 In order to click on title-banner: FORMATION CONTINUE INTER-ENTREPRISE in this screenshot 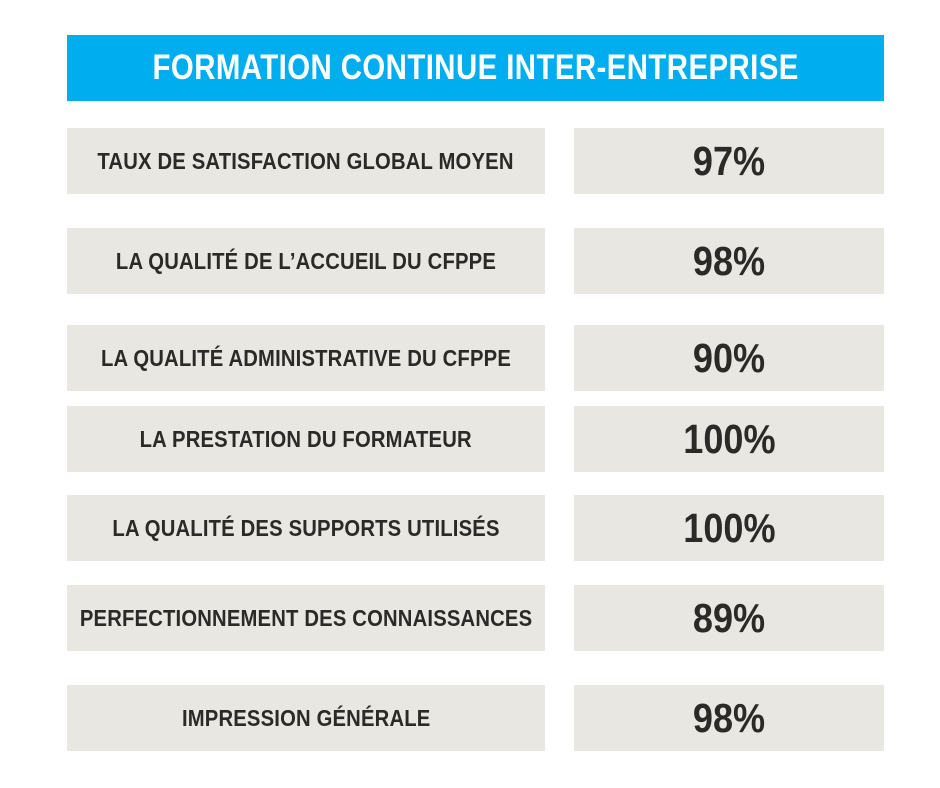, I will do `click(475, 68)`.